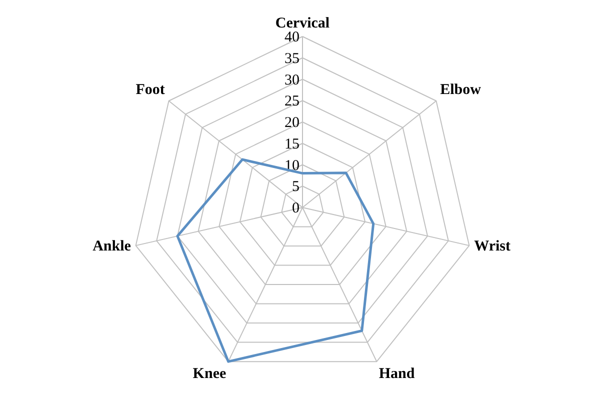 The width and height of the screenshot is (605, 403). What do you see at coordinates (461, 90) in the screenshot?
I see `spoke-label: Elbow` at bounding box center [461, 90].